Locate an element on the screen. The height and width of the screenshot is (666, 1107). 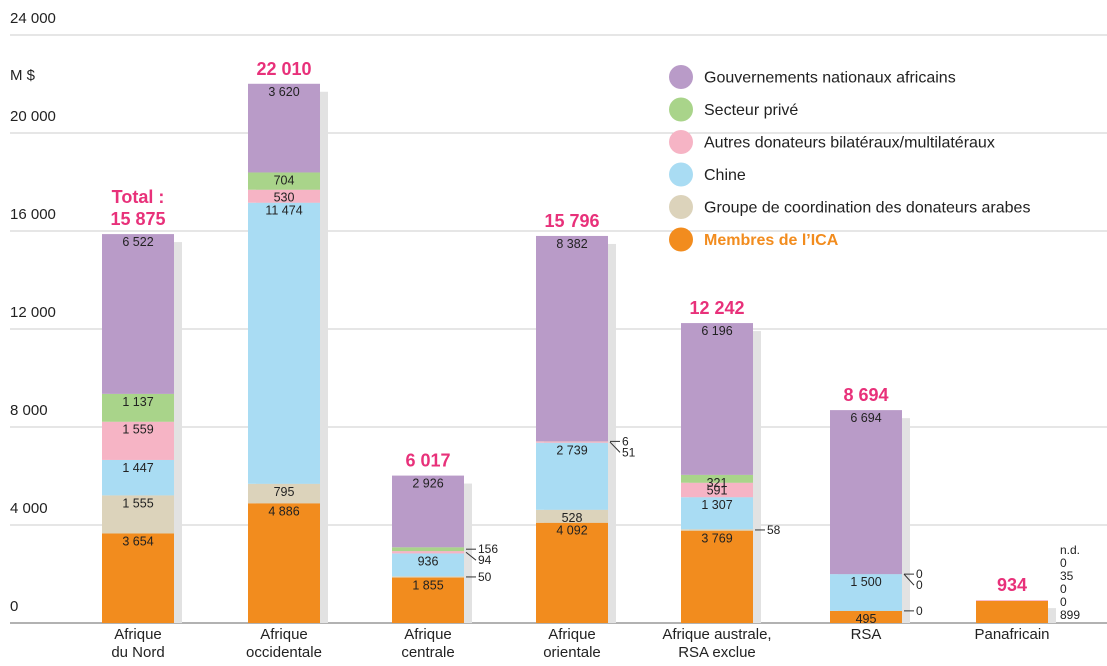
x-tick-label: Afrique australe, RSA exclue is located at coordinates (717, 643).